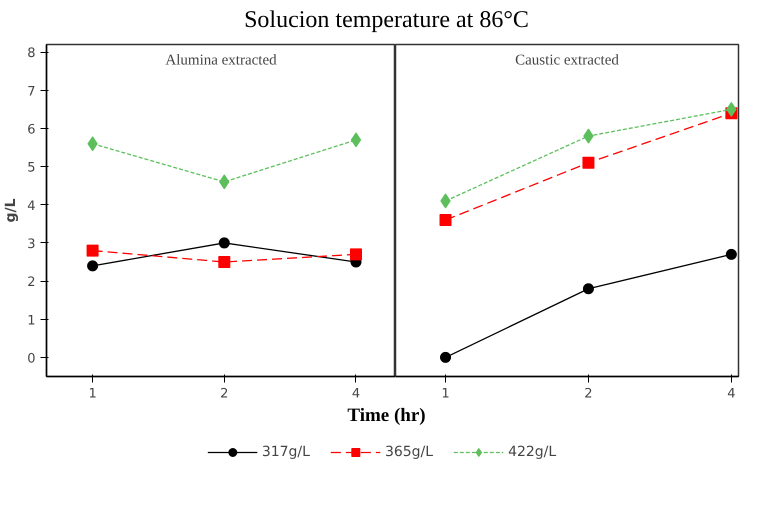 The height and width of the screenshot is (506, 763). What do you see at coordinates (11, 210) in the screenshot?
I see `y-axis-title: g/L` at bounding box center [11, 210].